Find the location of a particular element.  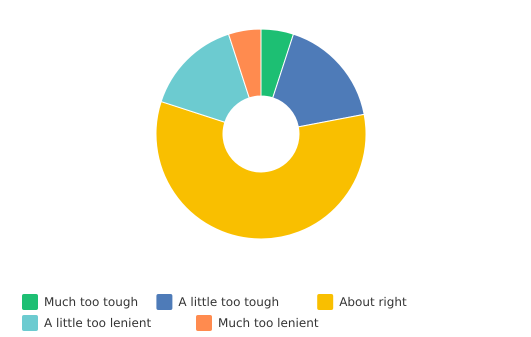

legend-label: A little too lenient is located at coordinates (98, 323).